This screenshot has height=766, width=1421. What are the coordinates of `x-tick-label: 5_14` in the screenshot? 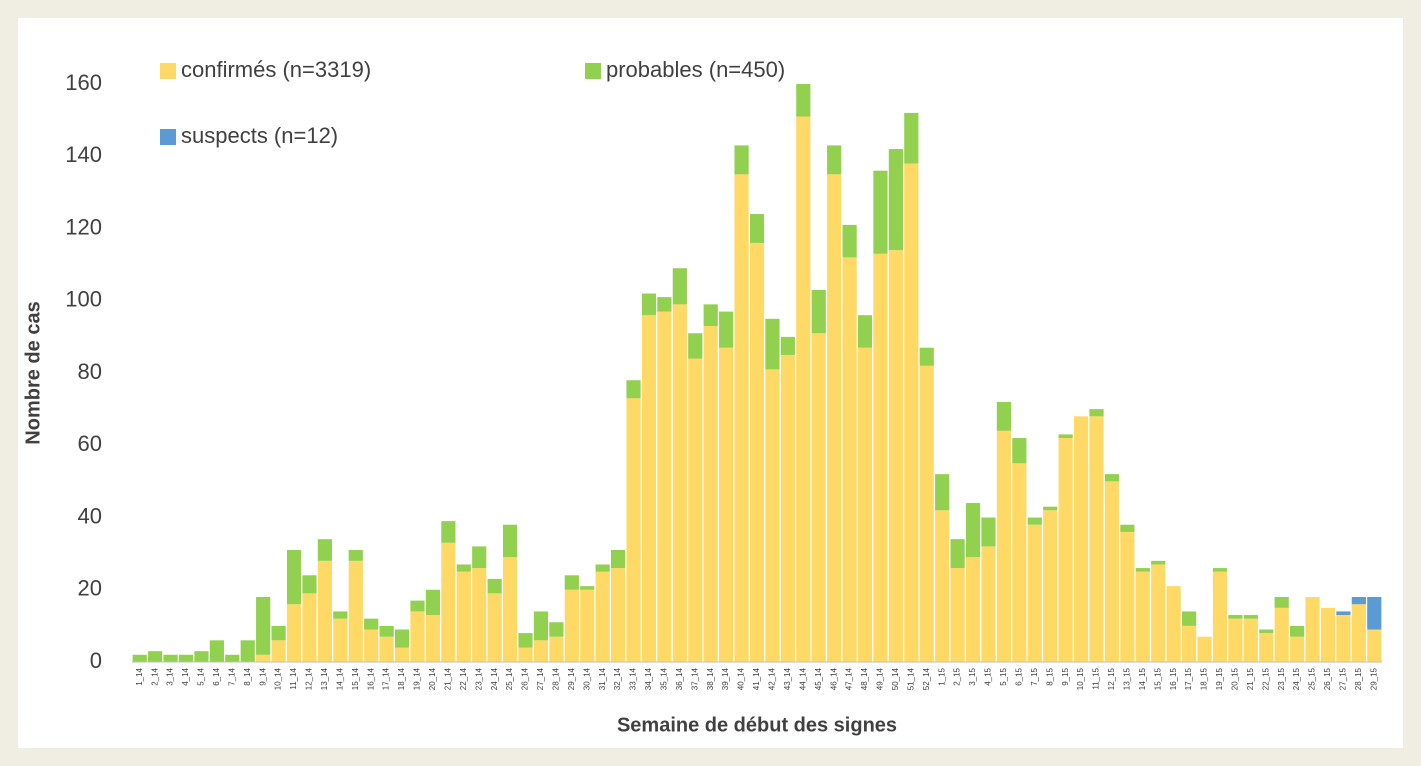 It's located at (201, 676).